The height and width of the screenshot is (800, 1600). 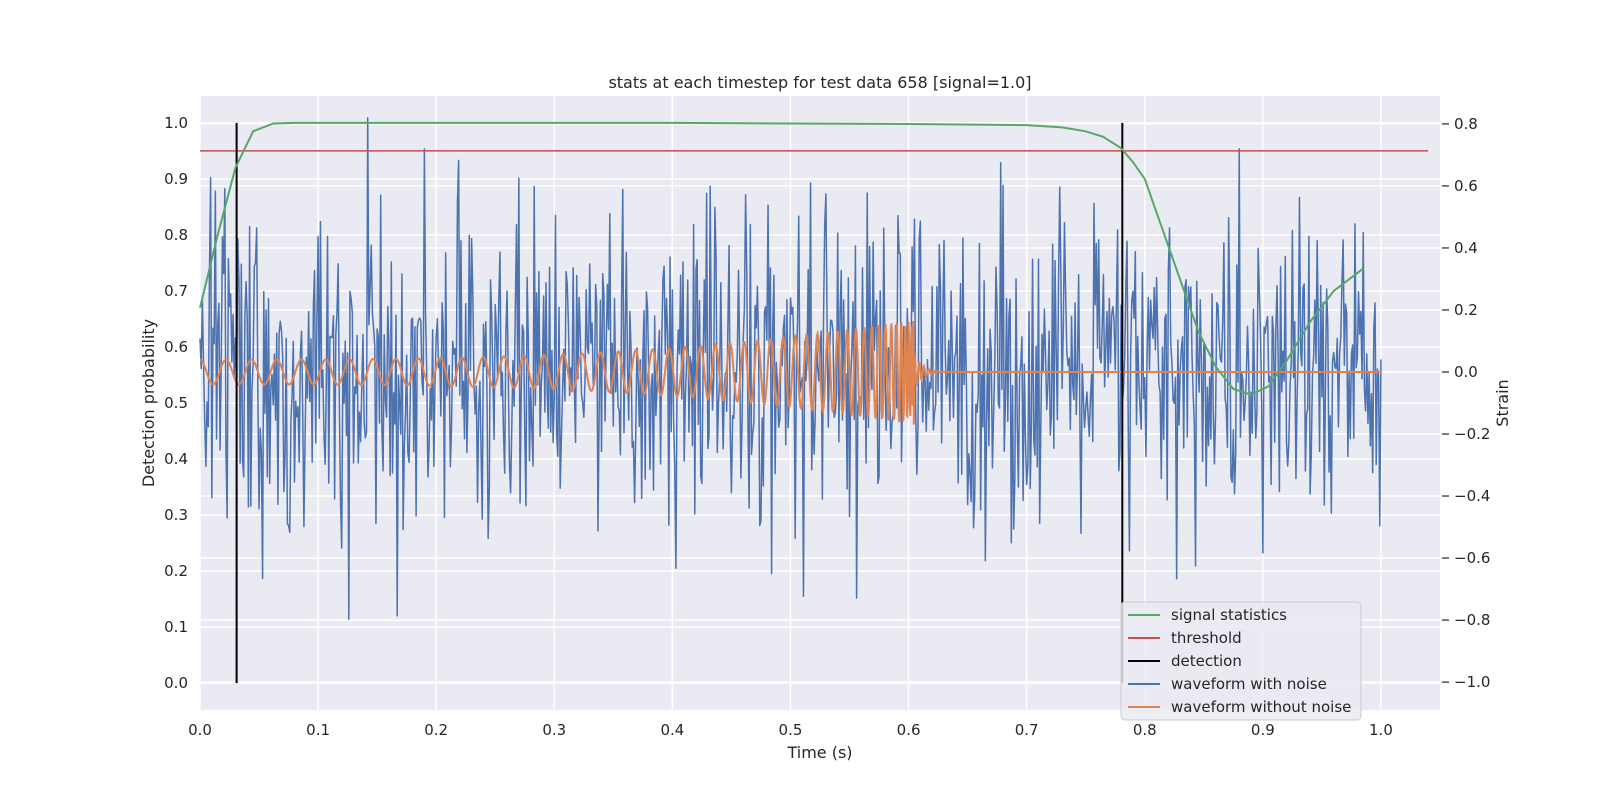 I want to click on legend-item-waveform-with-noise: waveform with noise, so click(x=1227, y=684).